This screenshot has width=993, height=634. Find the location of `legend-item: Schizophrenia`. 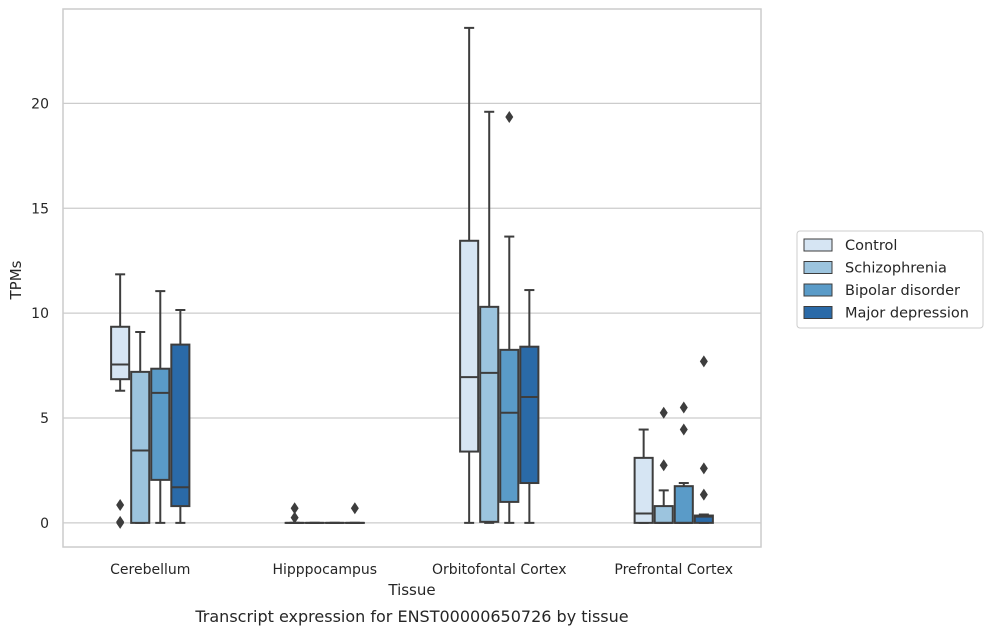

legend-item: Schizophrenia is located at coordinates (875, 269).